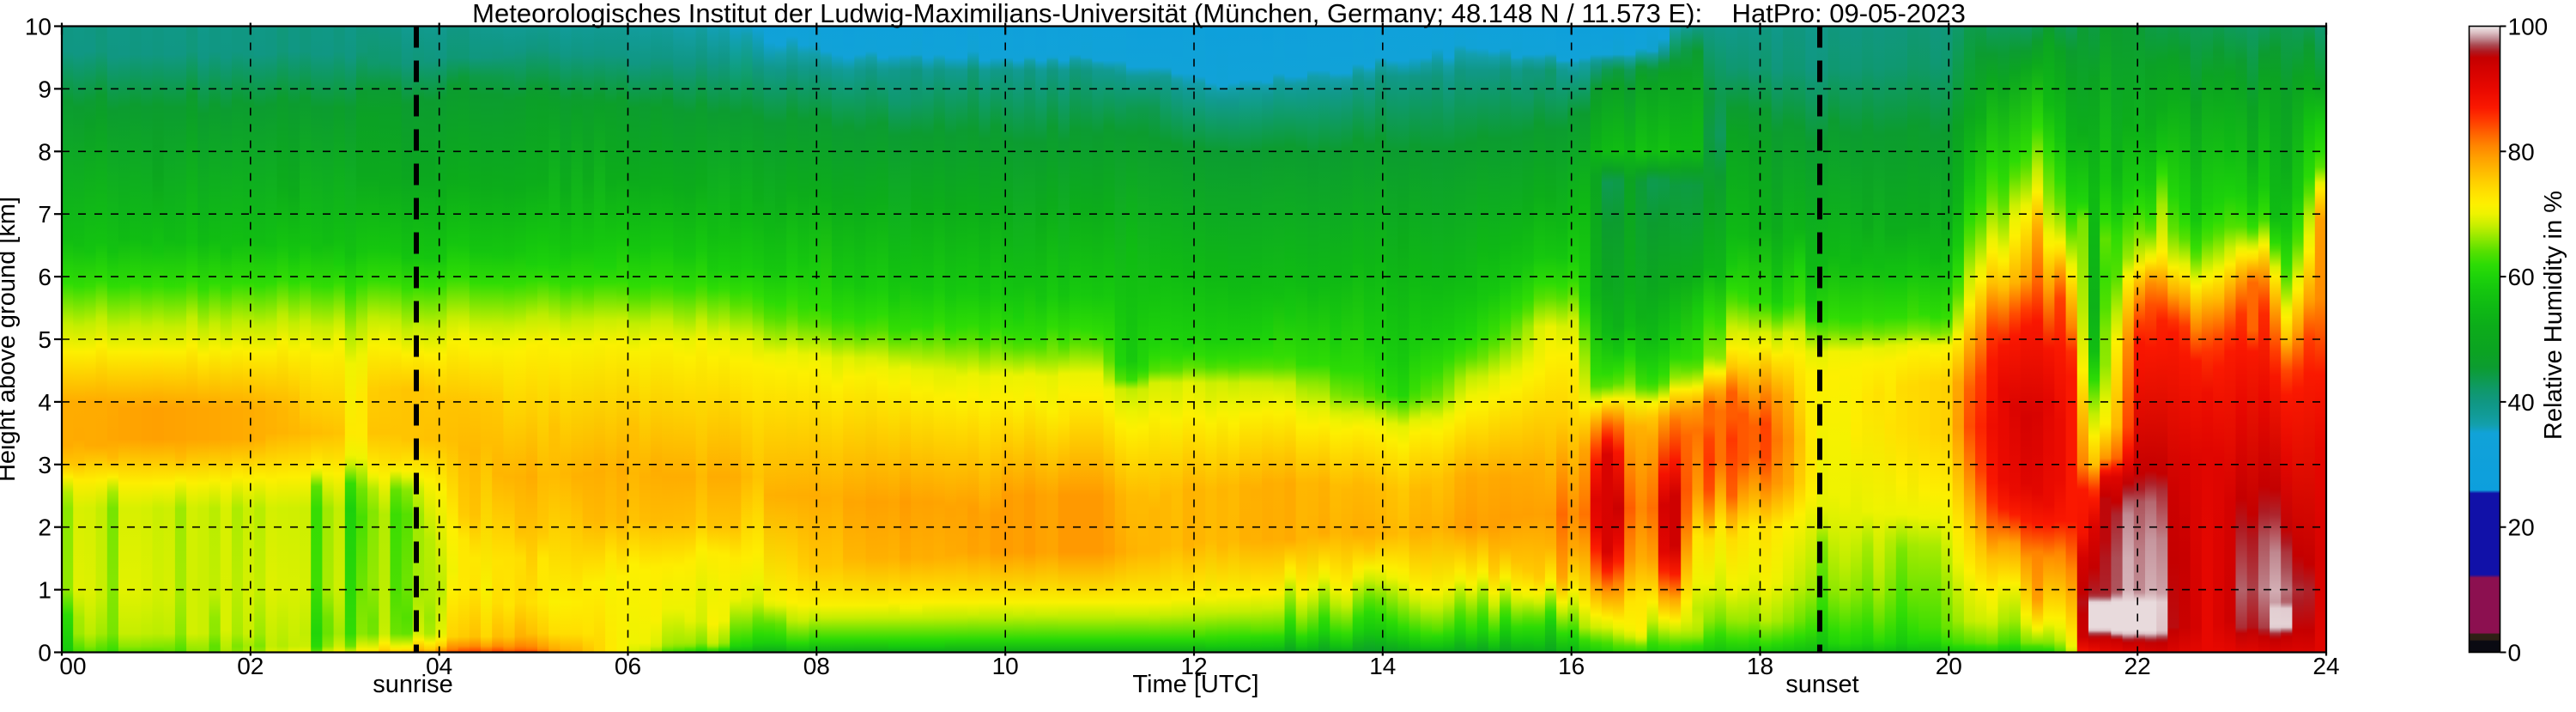  What do you see at coordinates (45, 527) in the screenshot?
I see `svg-text: 2` at bounding box center [45, 527].